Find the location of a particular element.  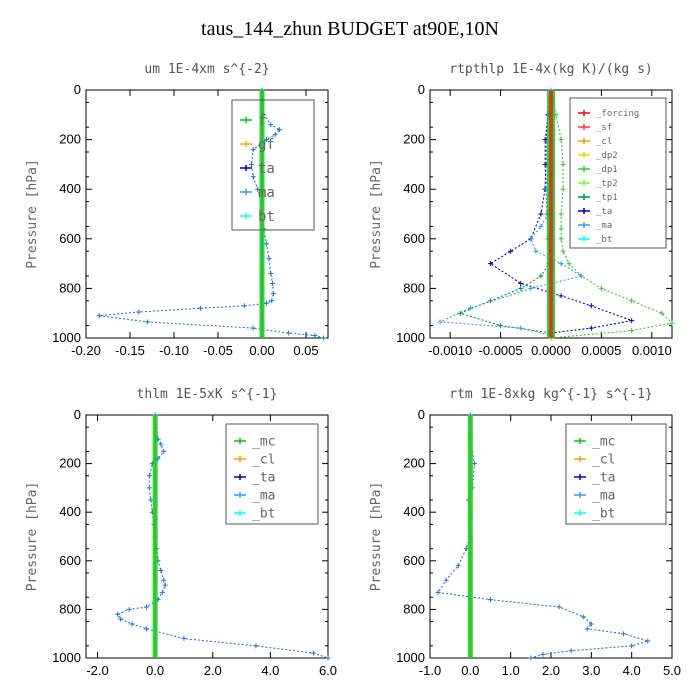

panel-title: rtpthlp 1E-4x(kg K)/(kg s) is located at coordinates (551, 69).